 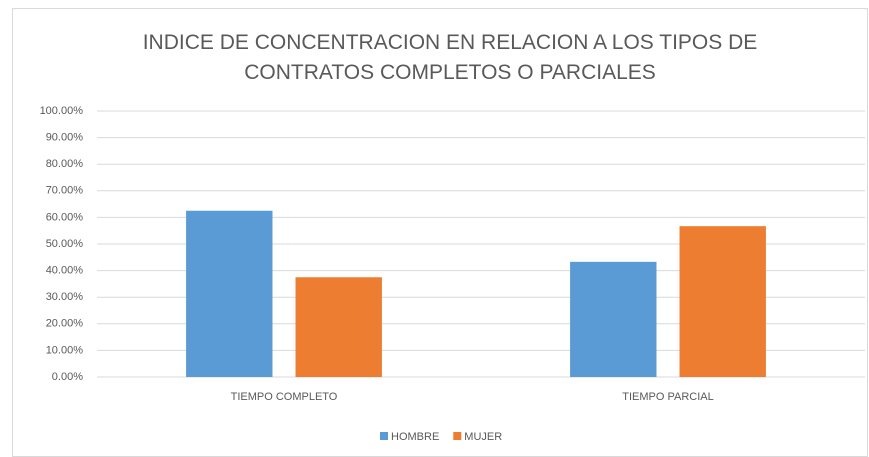 I want to click on y-tick-label: 70.00%, so click(x=65, y=191).